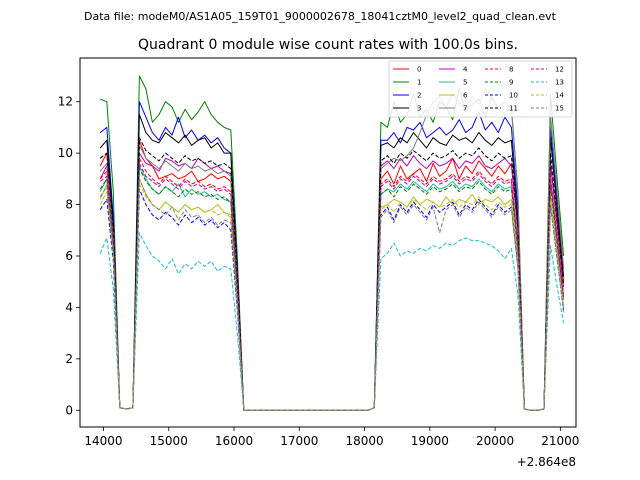 This screenshot has height=480, width=640. I want to click on legend-label-6: 6, so click(465, 96).